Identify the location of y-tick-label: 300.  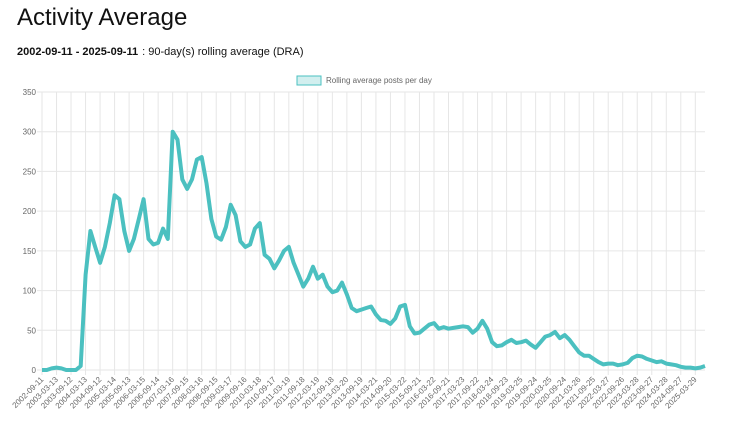
(30, 132).